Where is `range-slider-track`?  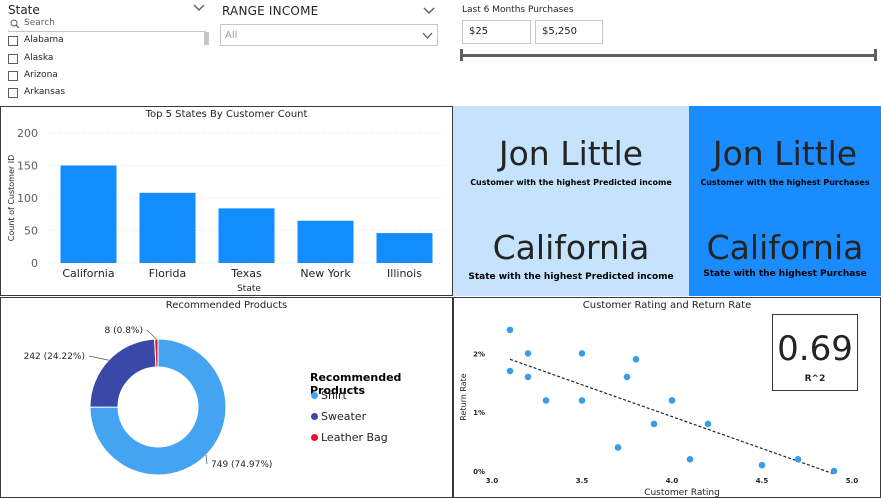 range-slider-track is located at coordinates (669, 55).